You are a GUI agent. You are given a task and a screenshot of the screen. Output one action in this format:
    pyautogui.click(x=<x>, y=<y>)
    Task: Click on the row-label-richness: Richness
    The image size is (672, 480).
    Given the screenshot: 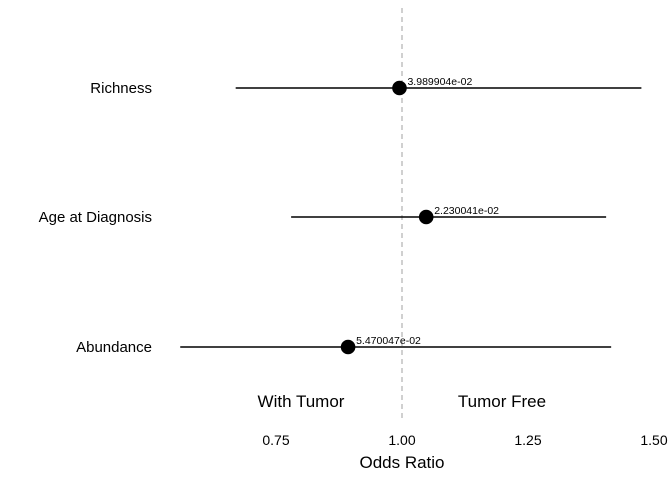 What is the action you would take?
    pyautogui.click(x=121, y=88)
    